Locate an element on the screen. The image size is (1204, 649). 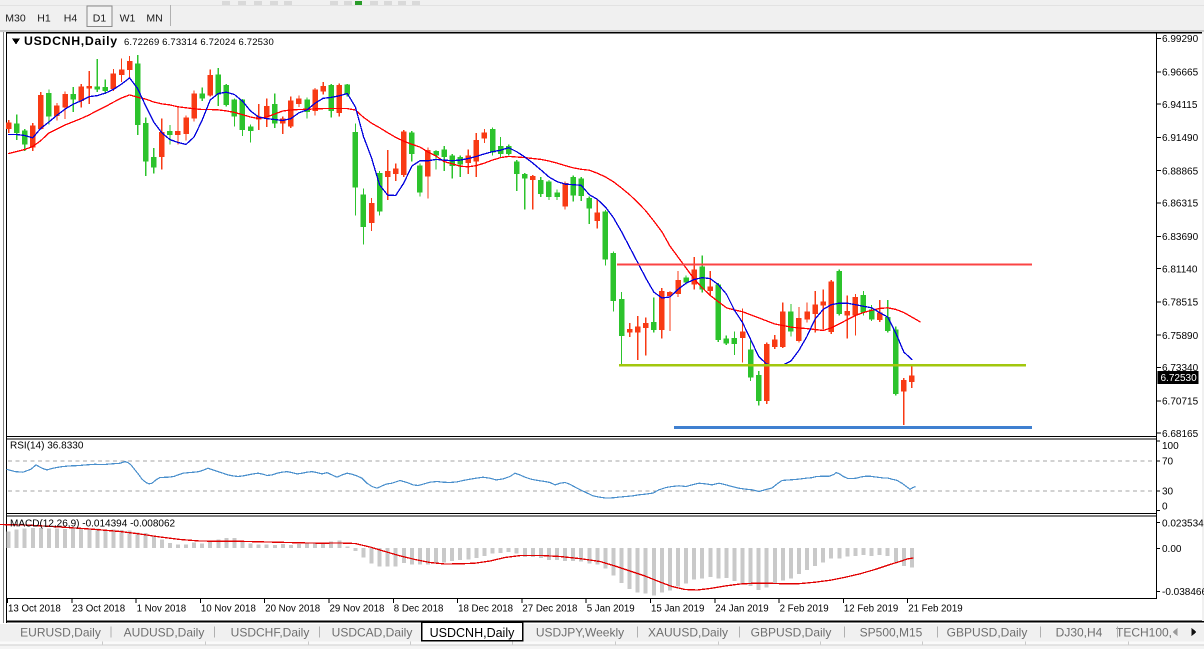
svg-text:6.72269 6.73314 6.72024 6.7253: 6.72269 6.73314 6.72024 6.72530 is located at coordinates (199, 42).